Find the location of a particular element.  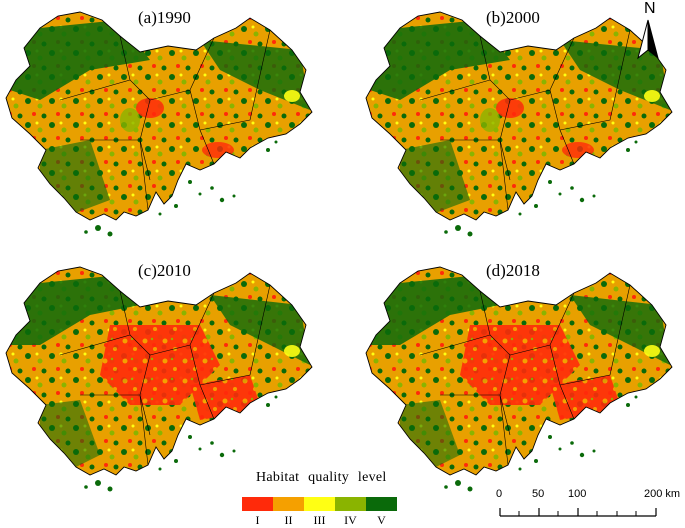

scale-bar: 0 50 100 200 km is located at coordinates (587, 506).